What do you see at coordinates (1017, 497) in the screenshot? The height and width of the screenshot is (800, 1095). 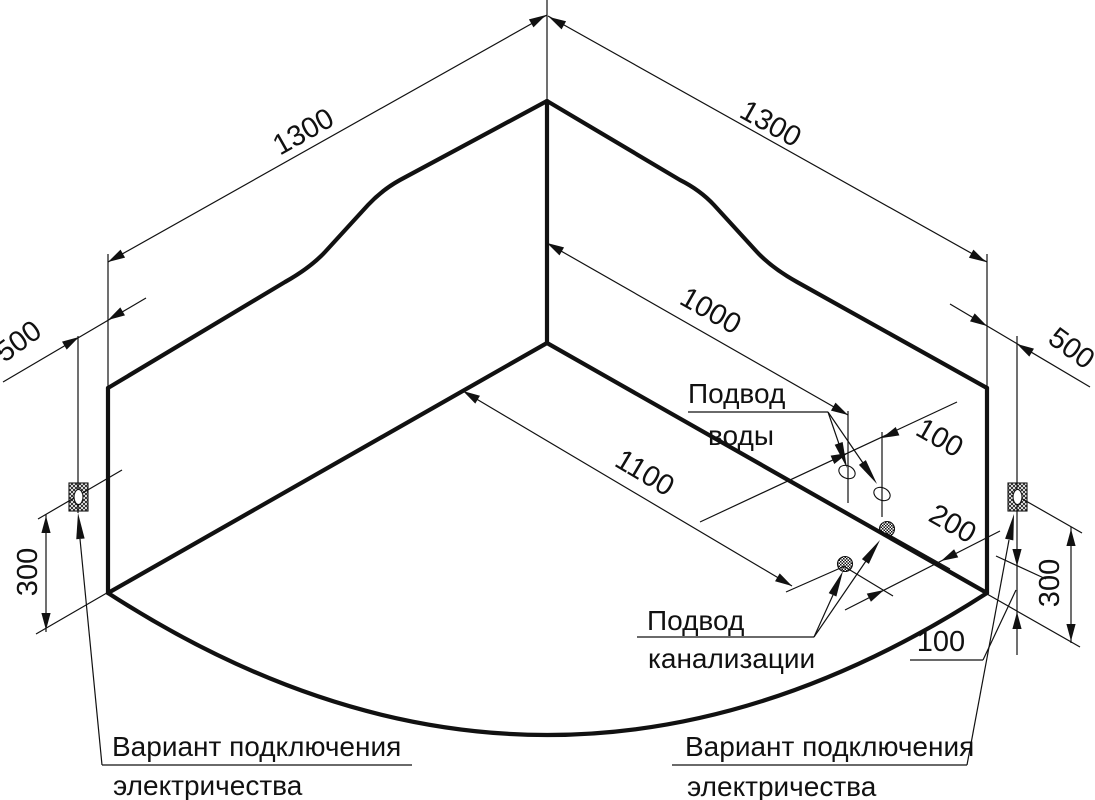 I see `electric-point-right-socket` at bounding box center [1017, 497].